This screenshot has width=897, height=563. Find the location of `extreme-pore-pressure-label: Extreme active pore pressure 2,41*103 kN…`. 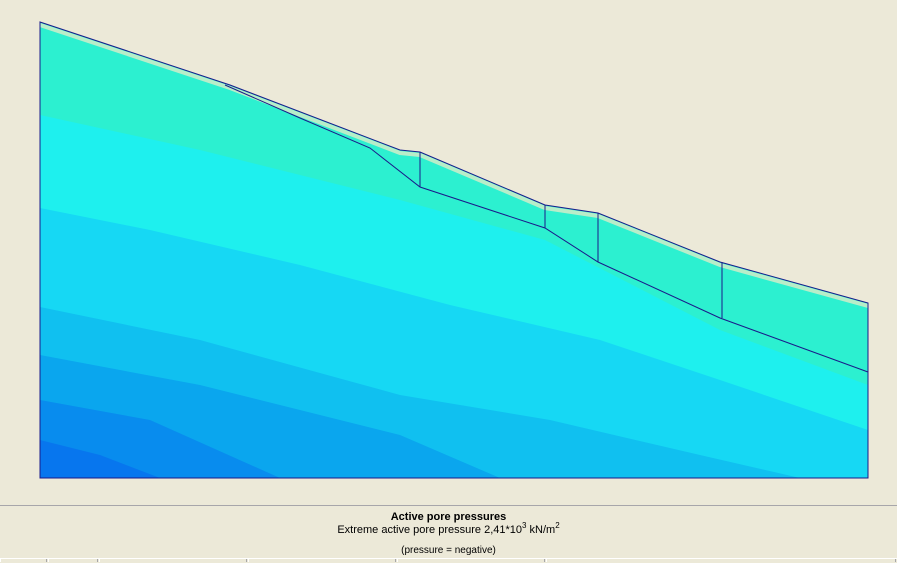

extreme-pore-pressure-label: Extreme active pore pressure 2,41*103 kN… is located at coordinates (448, 529).